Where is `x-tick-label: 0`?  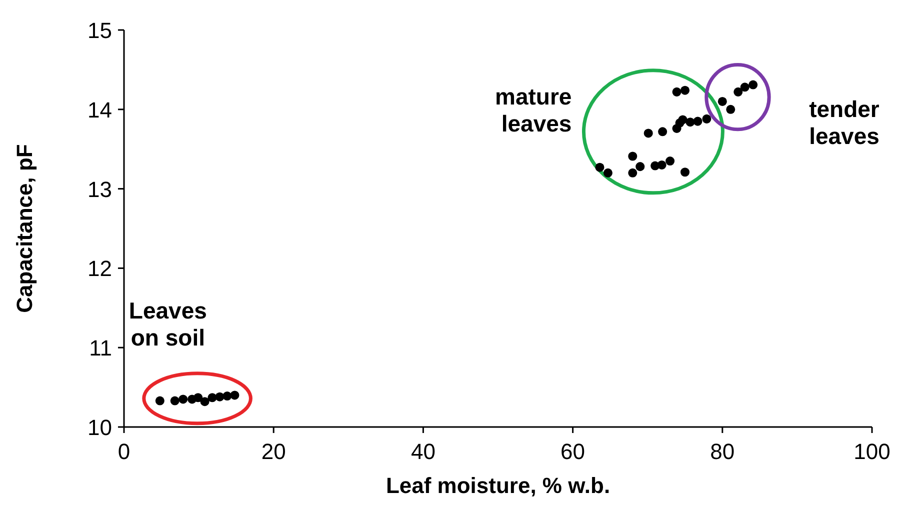
x-tick-label: 0 is located at coordinates (124, 451).